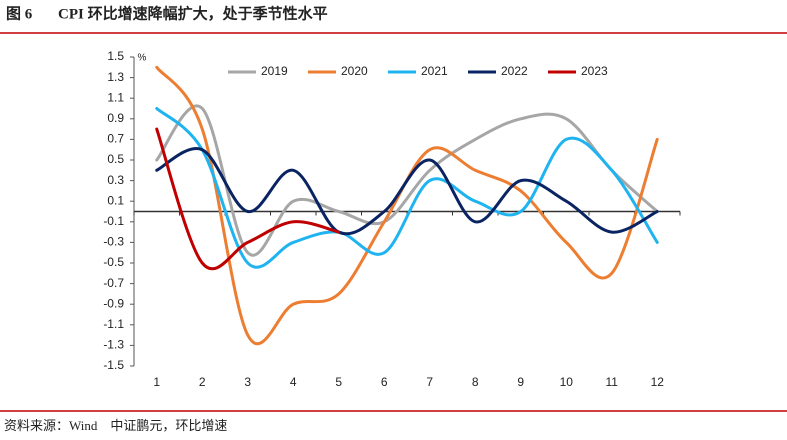  What do you see at coordinates (193, 13) in the screenshot?
I see `chart-title: CPI 环比增速降幅扩大，处于季节性水平` at bounding box center [193, 13].